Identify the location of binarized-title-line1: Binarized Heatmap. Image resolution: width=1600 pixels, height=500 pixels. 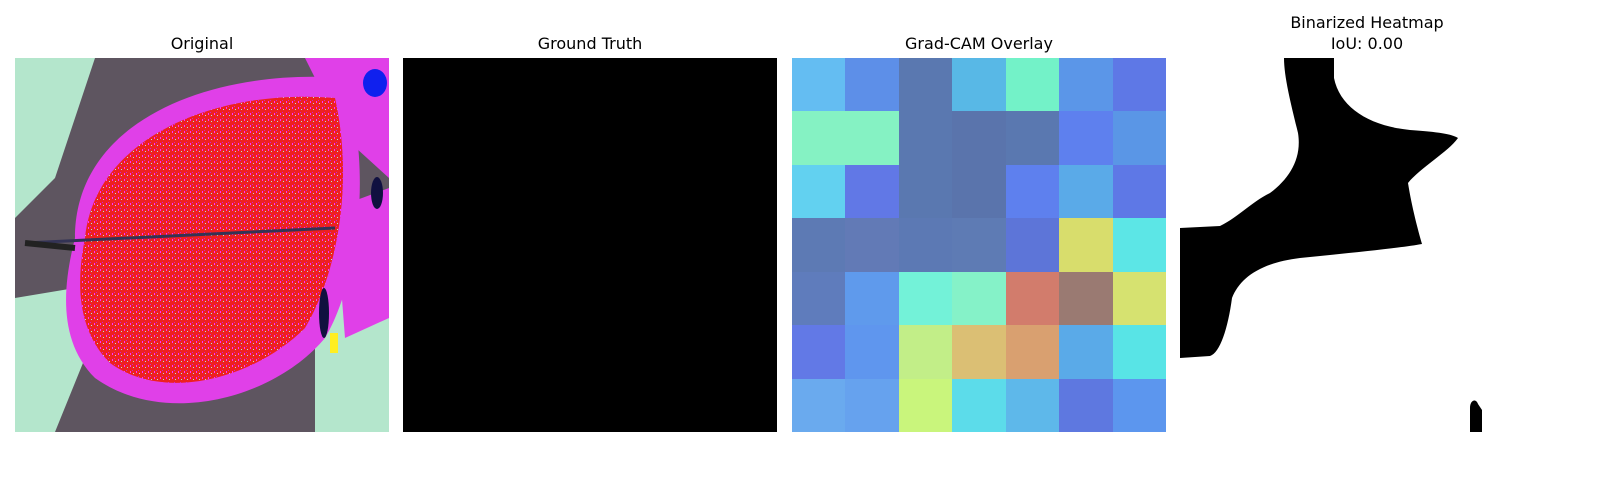
(1367, 22).